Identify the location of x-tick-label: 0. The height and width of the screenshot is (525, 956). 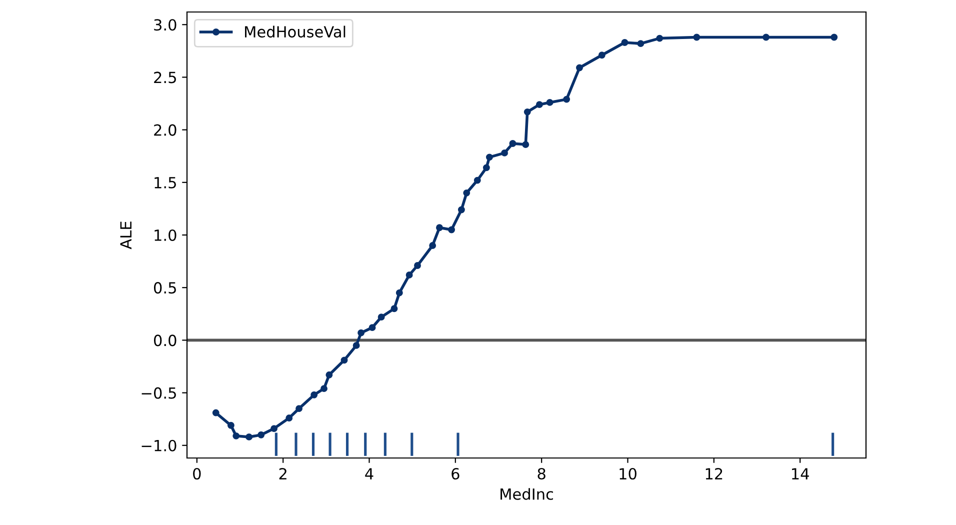
(197, 474).